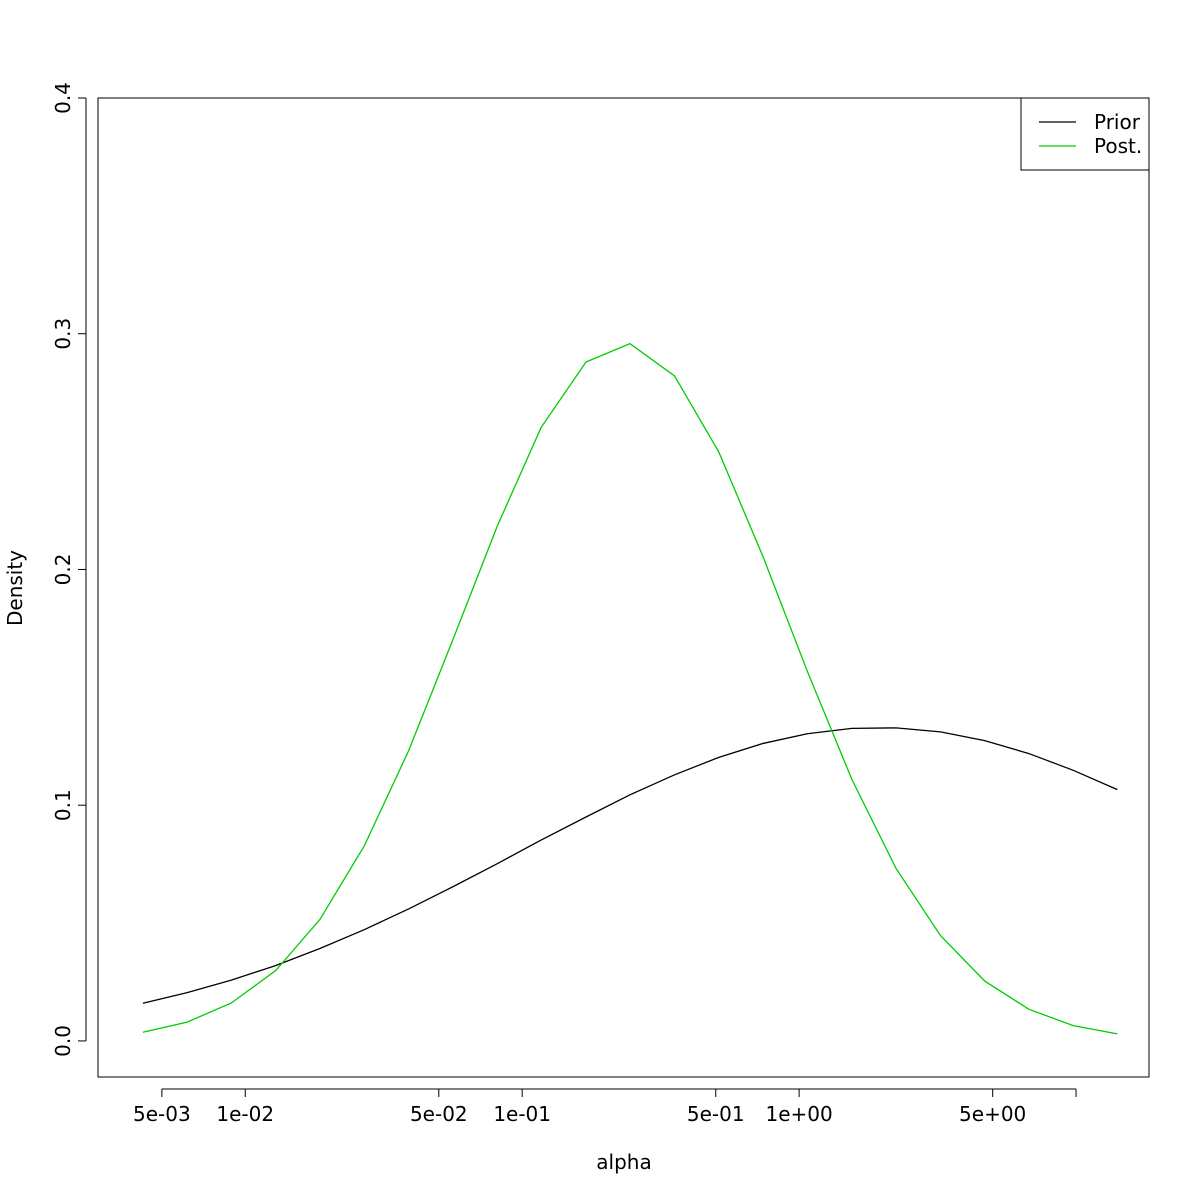 This screenshot has height=1200, width=1200. What do you see at coordinates (63, 334) in the screenshot?
I see `y-tick-label: 0.3` at bounding box center [63, 334].